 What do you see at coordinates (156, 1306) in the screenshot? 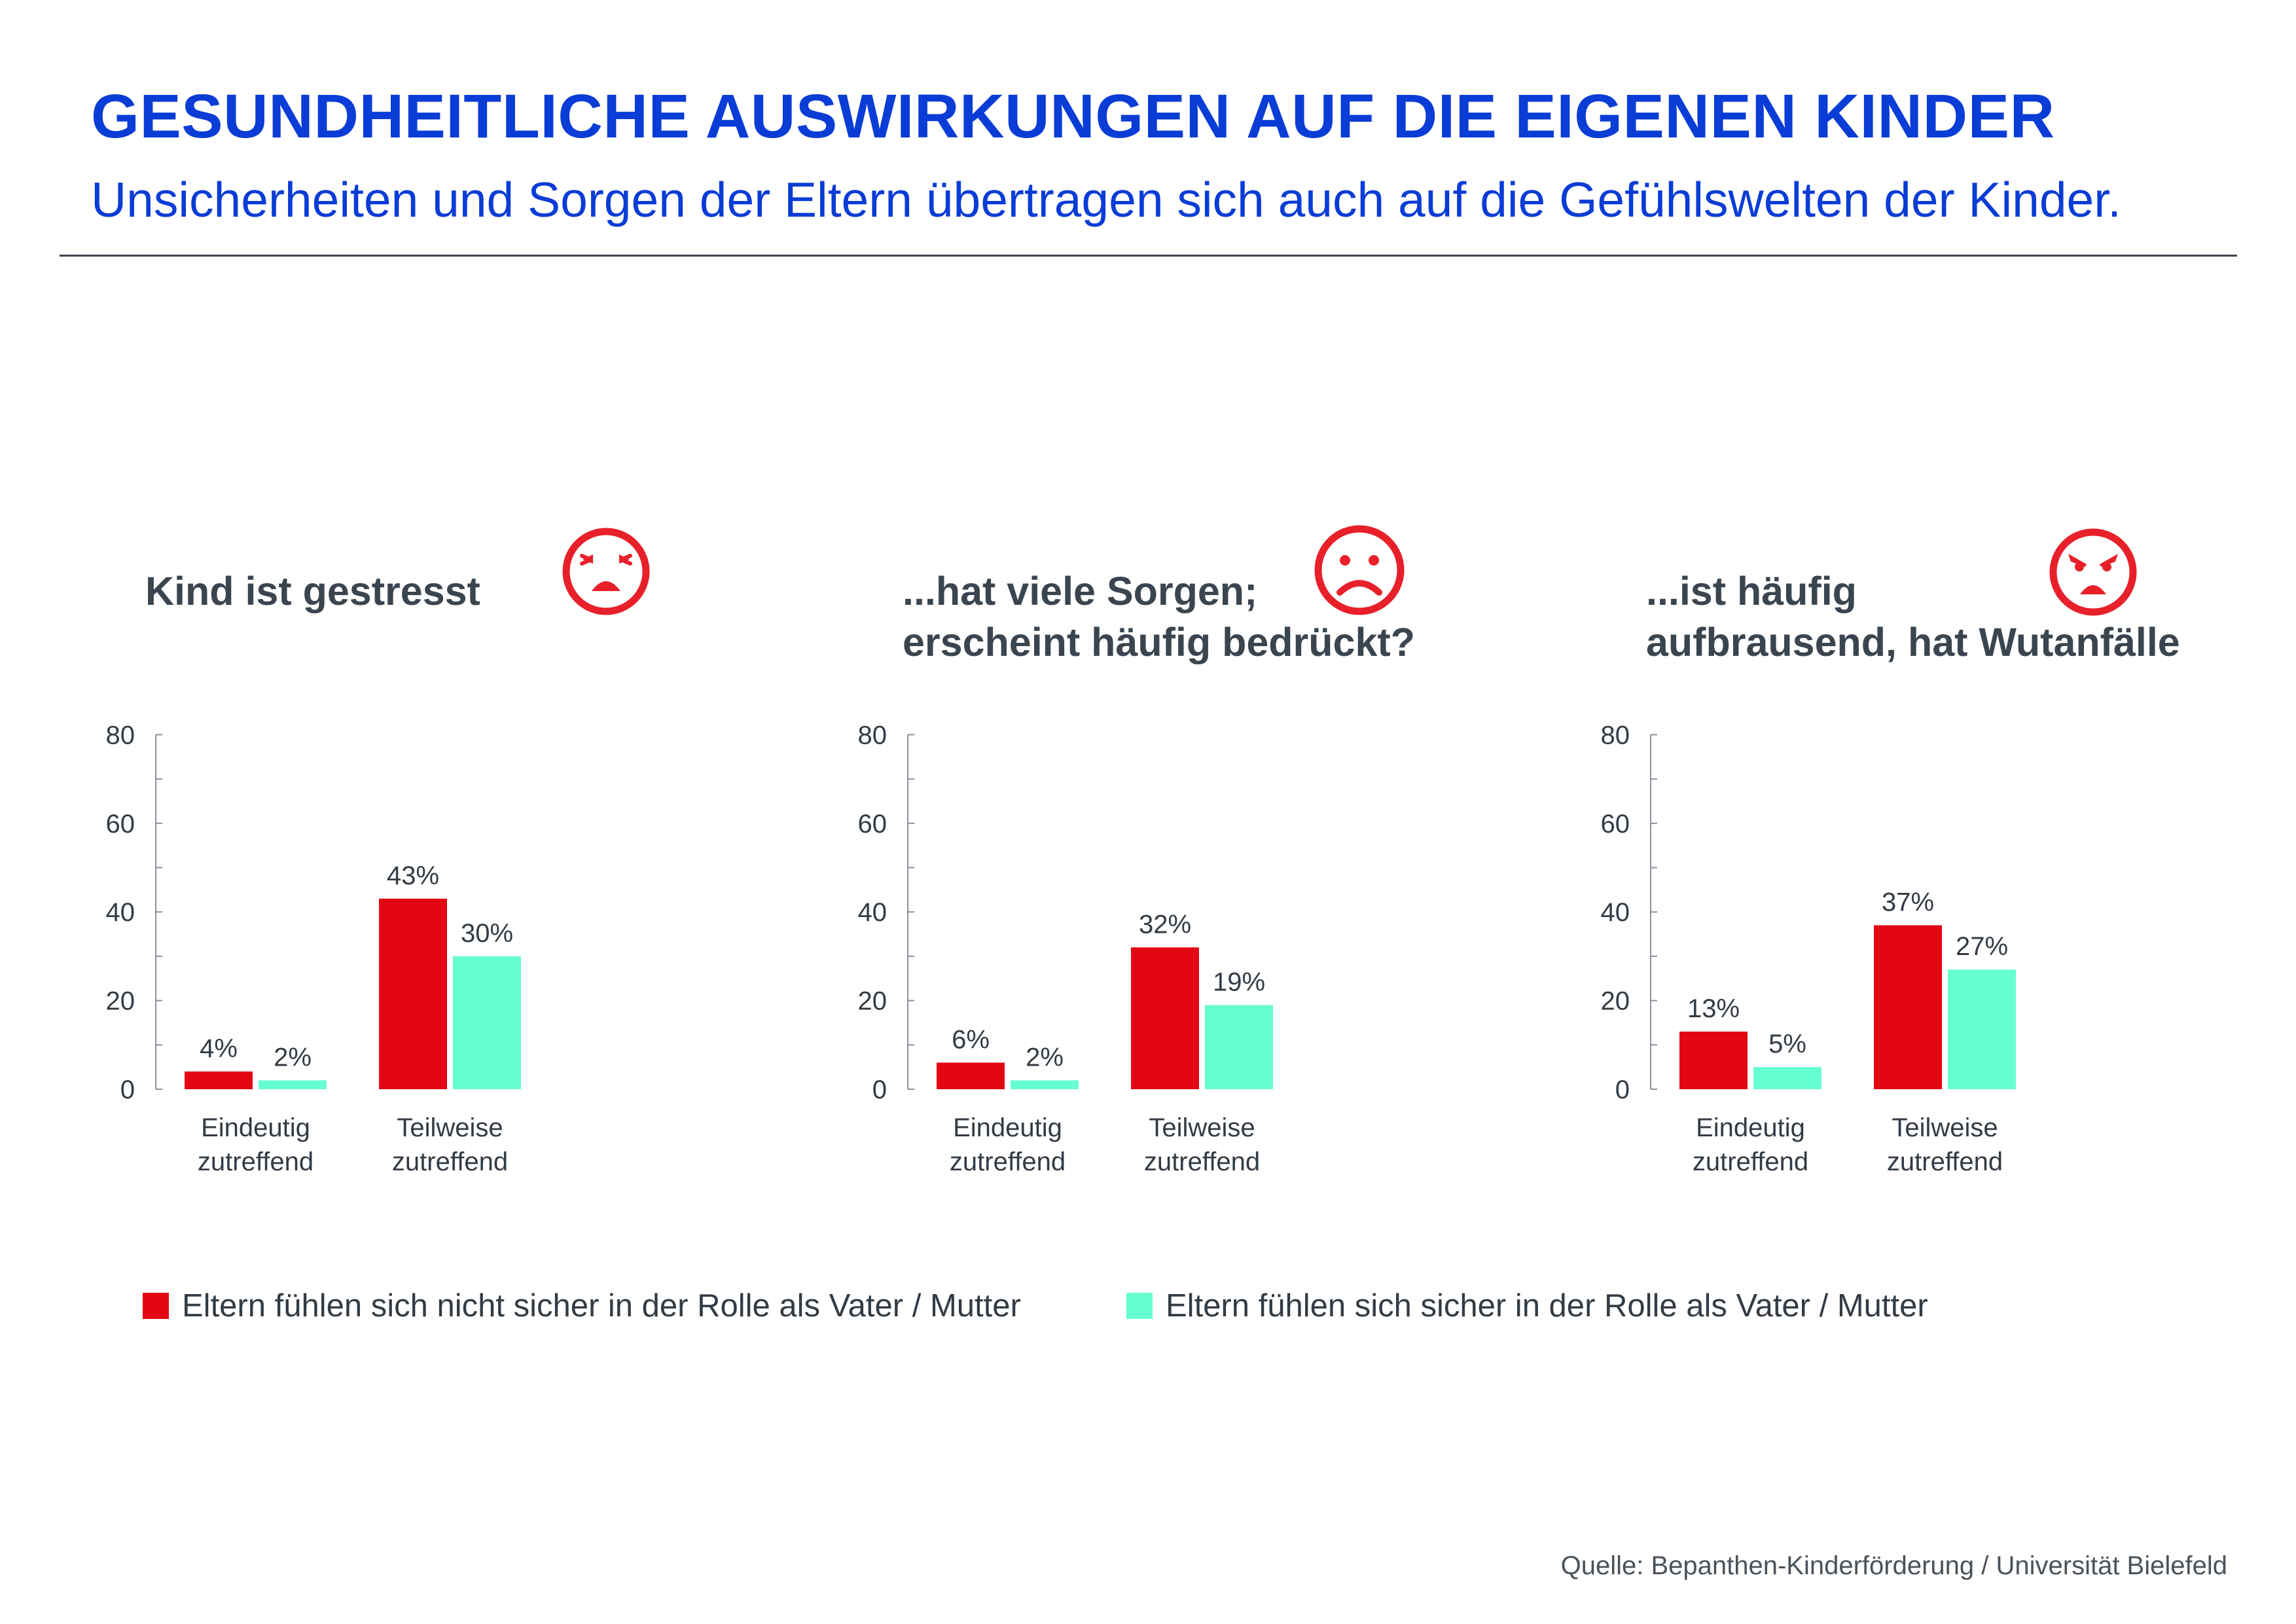
I see `legend-swatch-red` at bounding box center [156, 1306].